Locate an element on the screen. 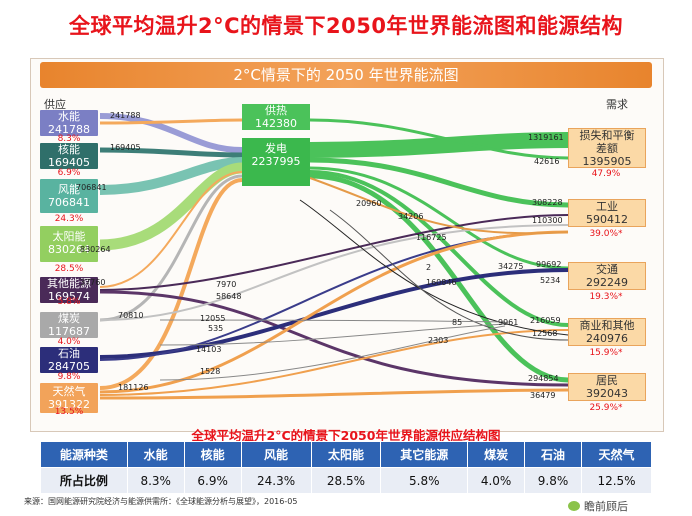  flow-label-nuclear: 169405 is located at coordinates (125, 147).